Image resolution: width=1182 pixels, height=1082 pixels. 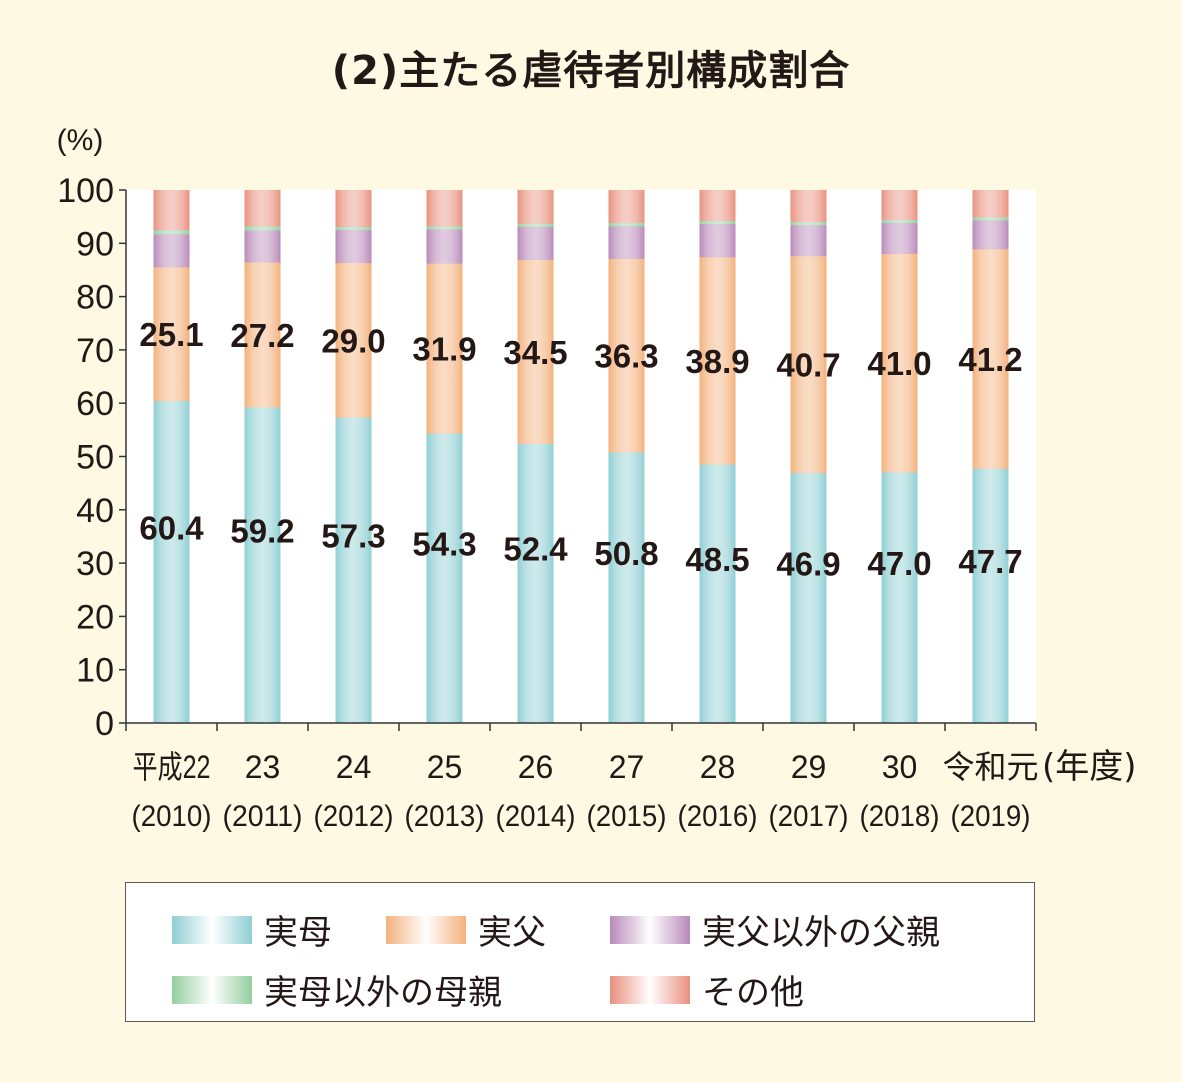 I want to click on x-tick-label: 23, so click(x=263, y=767).